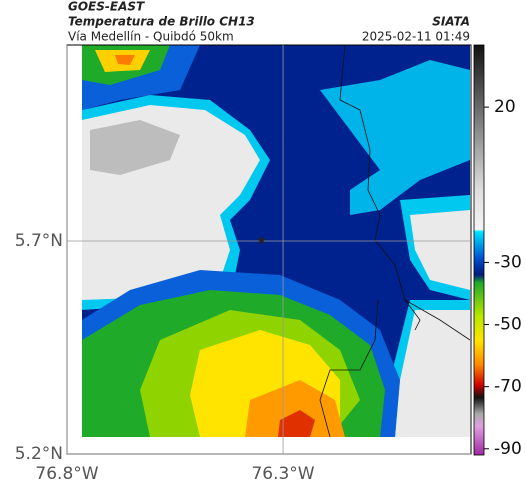 This screenshot has width=526, height=495. I want to click on lat-tick-label: 5.2°N, so click(39, 454).